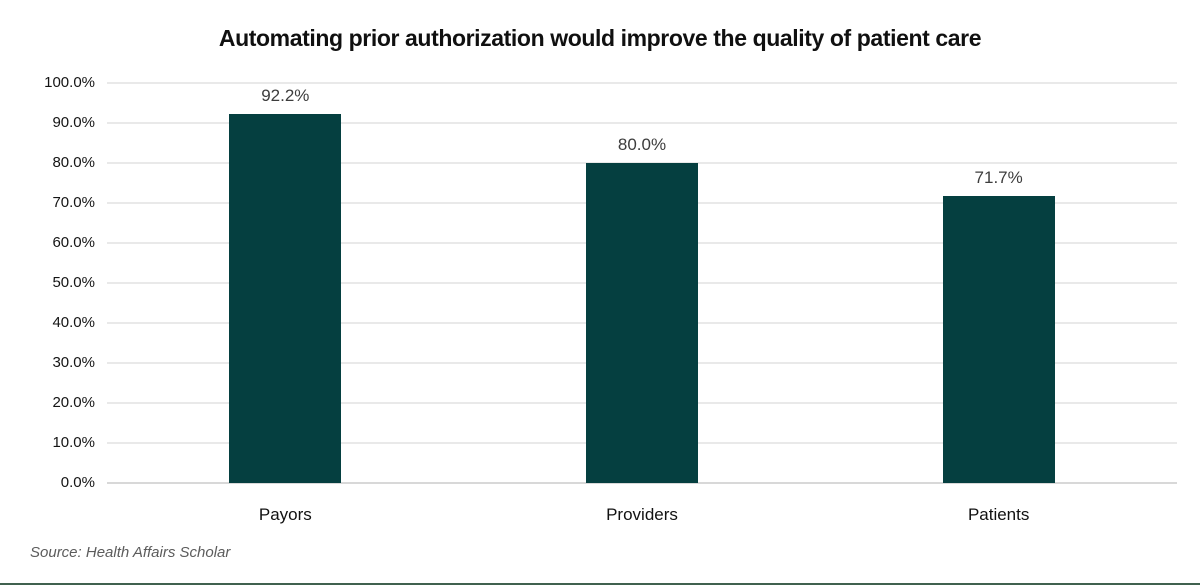 The height and width of the screenshot is (585, 1200). What do you see at coordinates (285, 298) in the screenshot?
I see `bar-payors` at bounding box center [285, 298].